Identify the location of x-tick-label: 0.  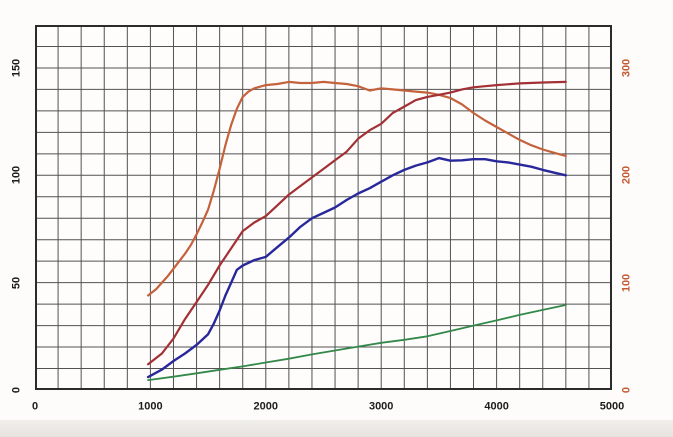
(35, 406).